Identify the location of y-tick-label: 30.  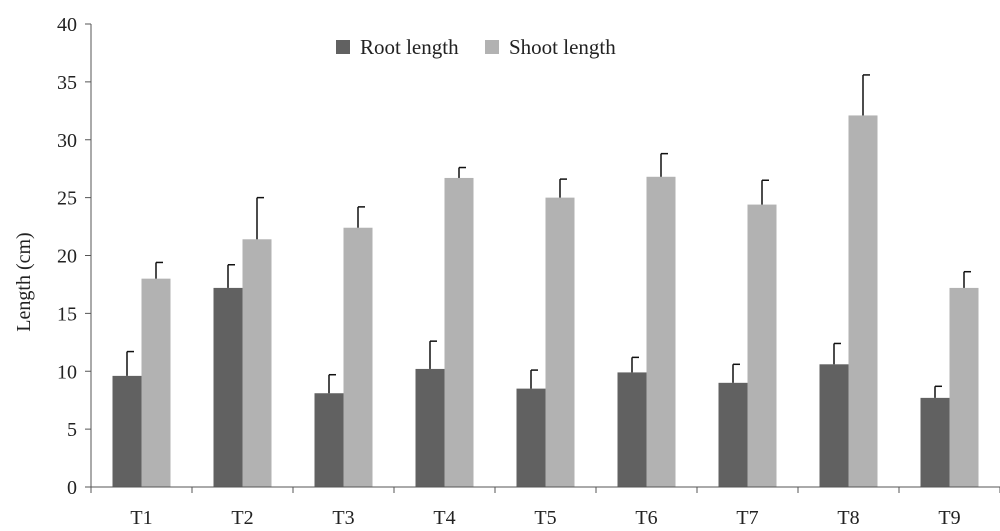
(67, 141).